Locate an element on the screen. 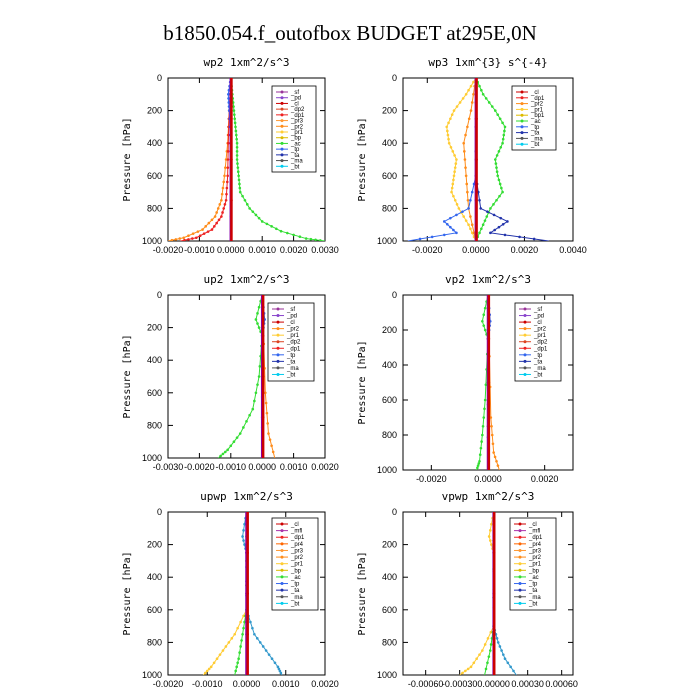  y-axis-label: Pressure [hPa] is located at coordinates (127, 159).